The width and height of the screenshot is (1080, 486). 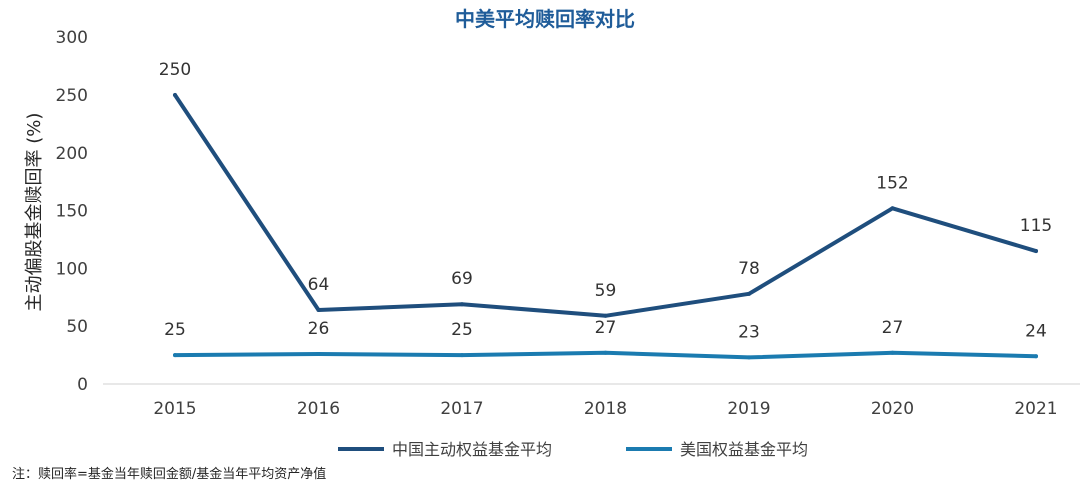 What do you see at coordinates (1036, 331) in the screenshot?
I see `data-label: 24` at bounding box center [1036, 331].